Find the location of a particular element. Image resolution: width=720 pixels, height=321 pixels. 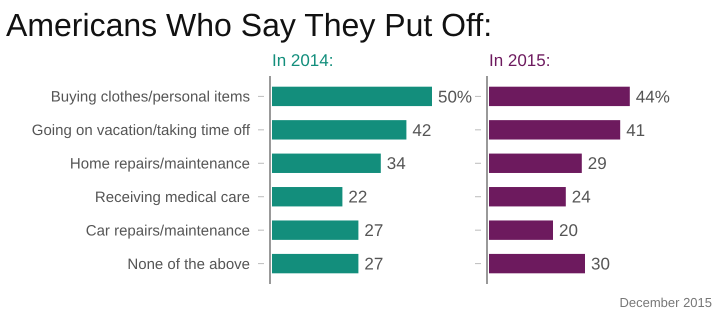

data-label: 34 is located at coordinates (396, 164).